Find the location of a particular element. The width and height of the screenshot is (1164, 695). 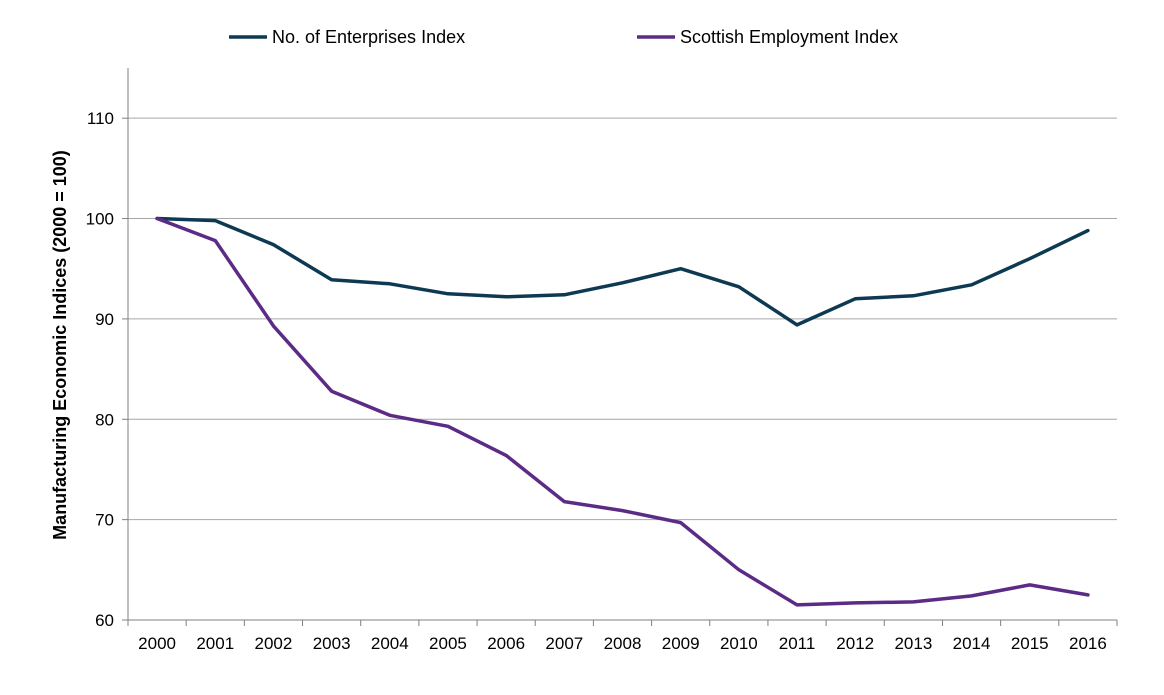

x-tick-label-2000: 2000 is located at coordinates (157, 643).